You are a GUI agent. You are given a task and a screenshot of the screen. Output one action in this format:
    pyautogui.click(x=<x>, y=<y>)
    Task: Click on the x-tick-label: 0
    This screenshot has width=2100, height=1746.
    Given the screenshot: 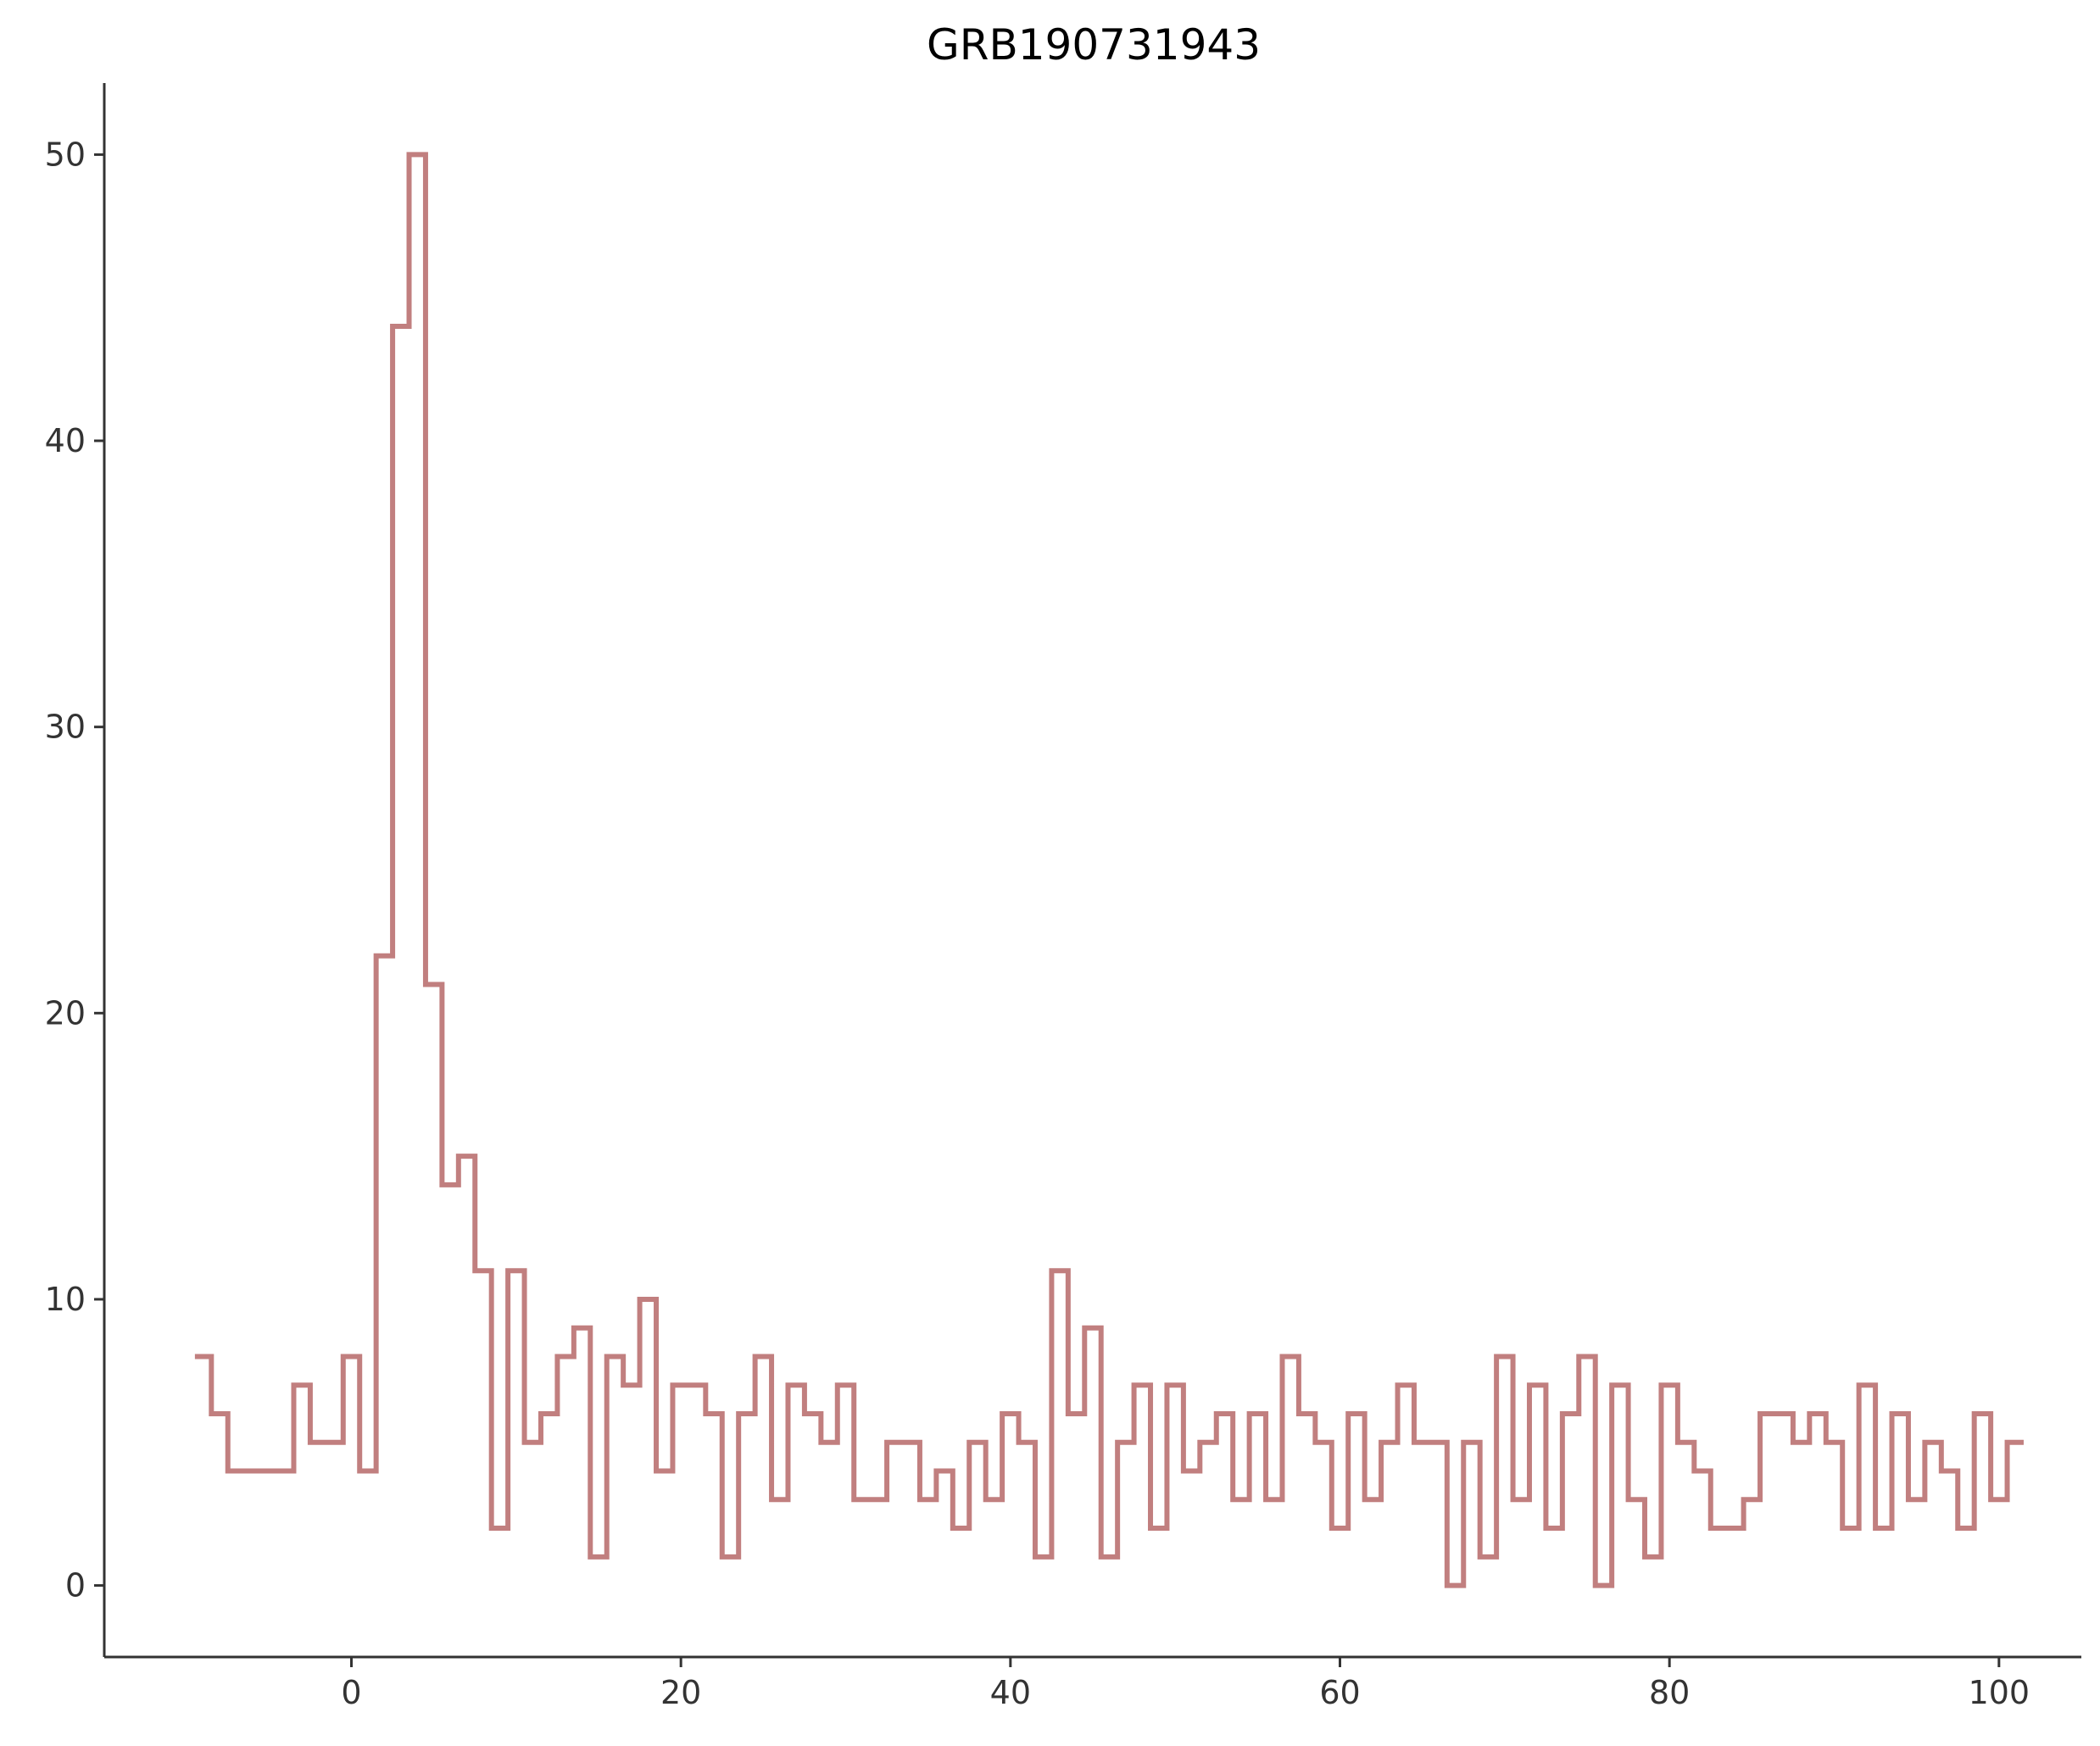 What is the action you would take?
    pyautogui.click(x=351, y=1692)
    